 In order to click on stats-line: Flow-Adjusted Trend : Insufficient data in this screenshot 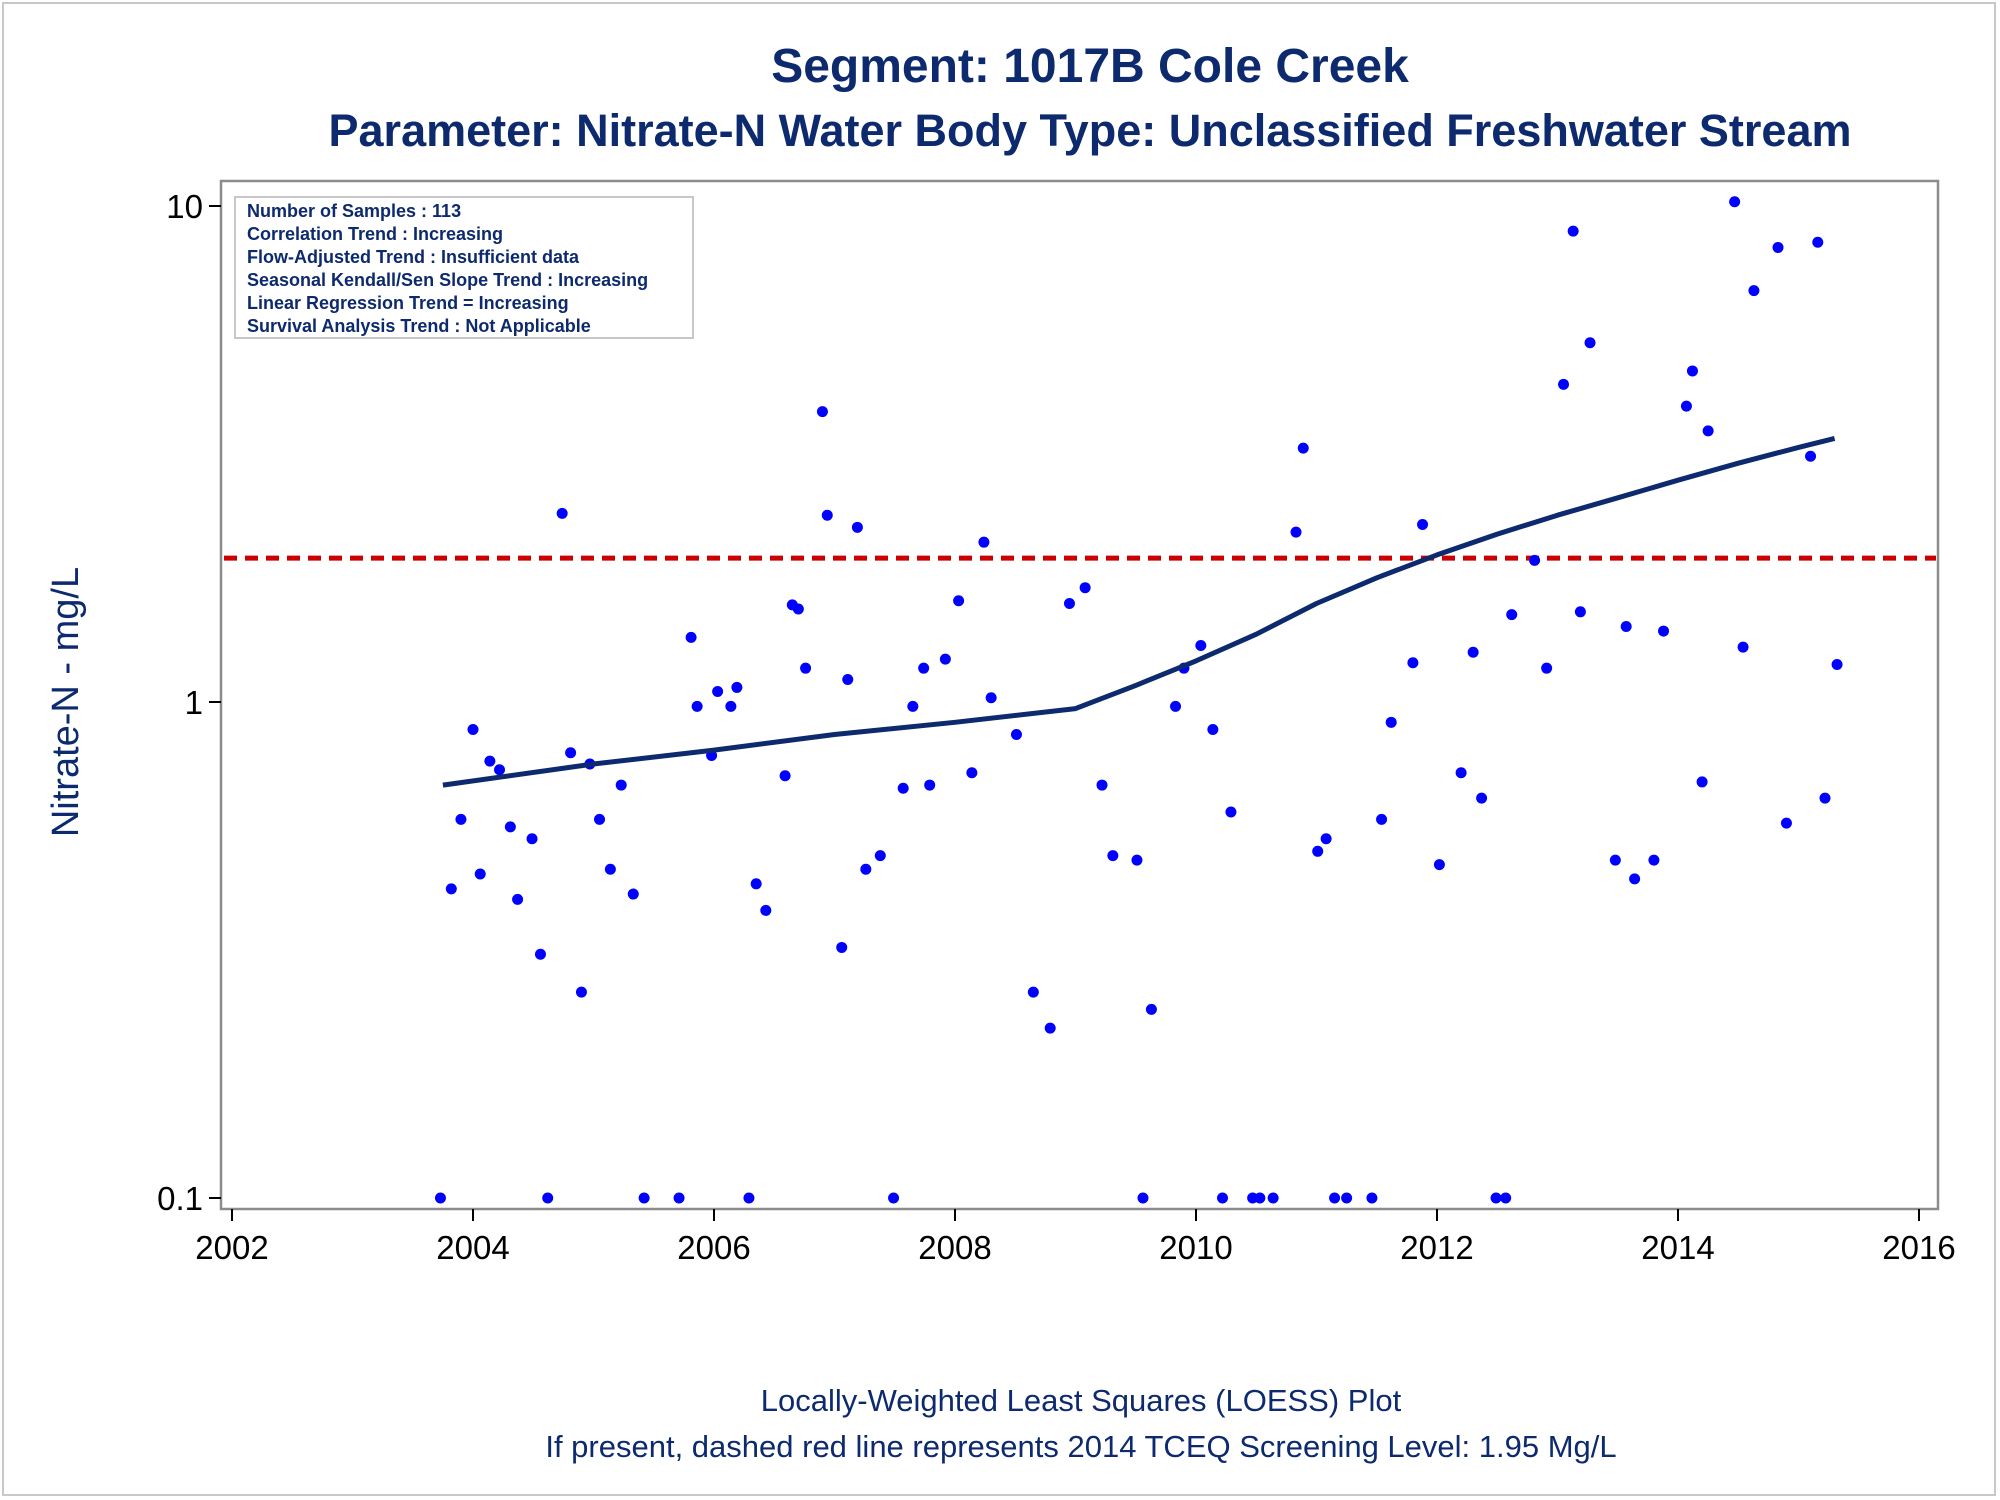, I will do `click(413, 257)`.